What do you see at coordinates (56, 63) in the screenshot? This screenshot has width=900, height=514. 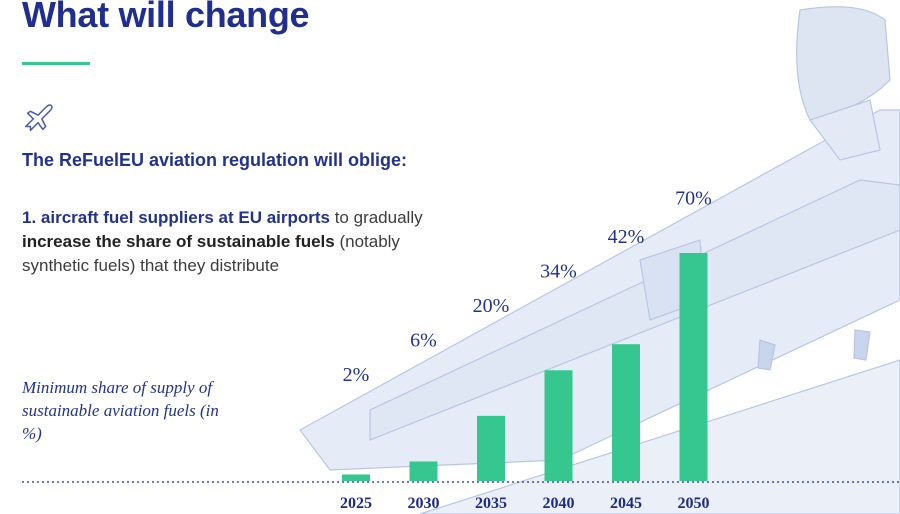 I see `title-underline` at bounding box center [56, 63].